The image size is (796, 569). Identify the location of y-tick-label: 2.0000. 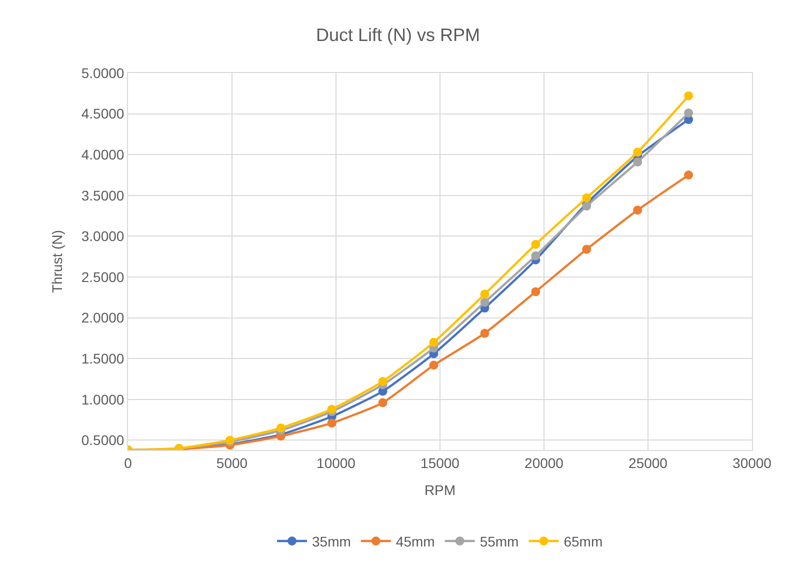
(102, 318).